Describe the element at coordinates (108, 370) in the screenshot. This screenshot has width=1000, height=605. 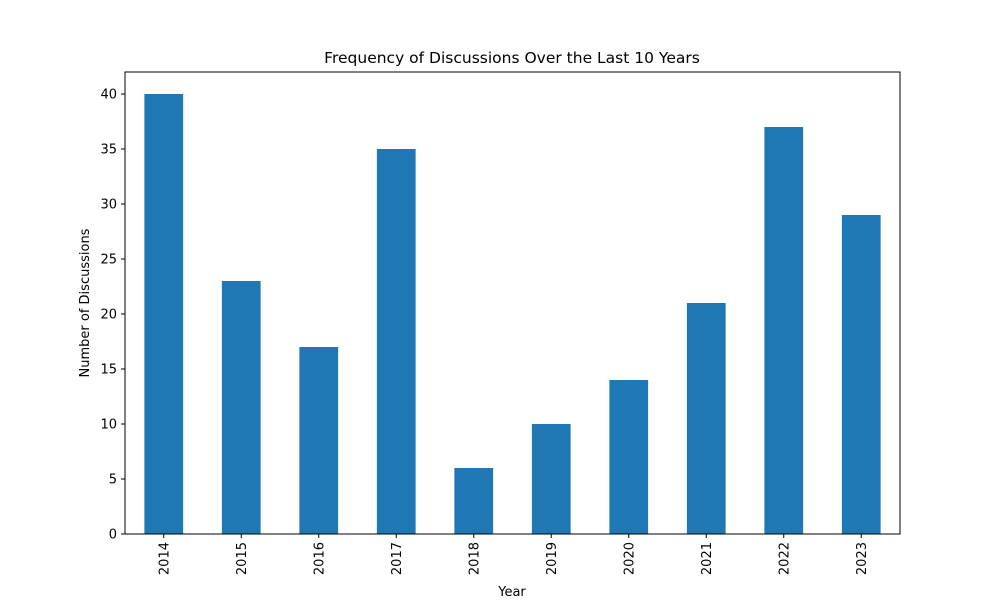
I see `y-tick-label: 15` at that location.